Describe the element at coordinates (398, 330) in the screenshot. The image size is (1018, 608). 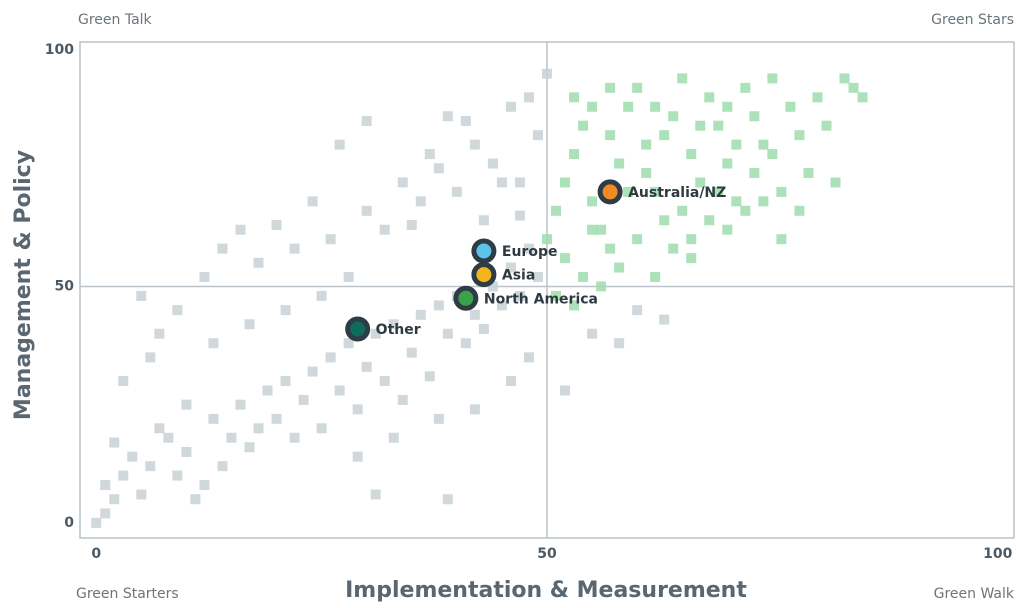
I see `highlight-label: Other` at that location.